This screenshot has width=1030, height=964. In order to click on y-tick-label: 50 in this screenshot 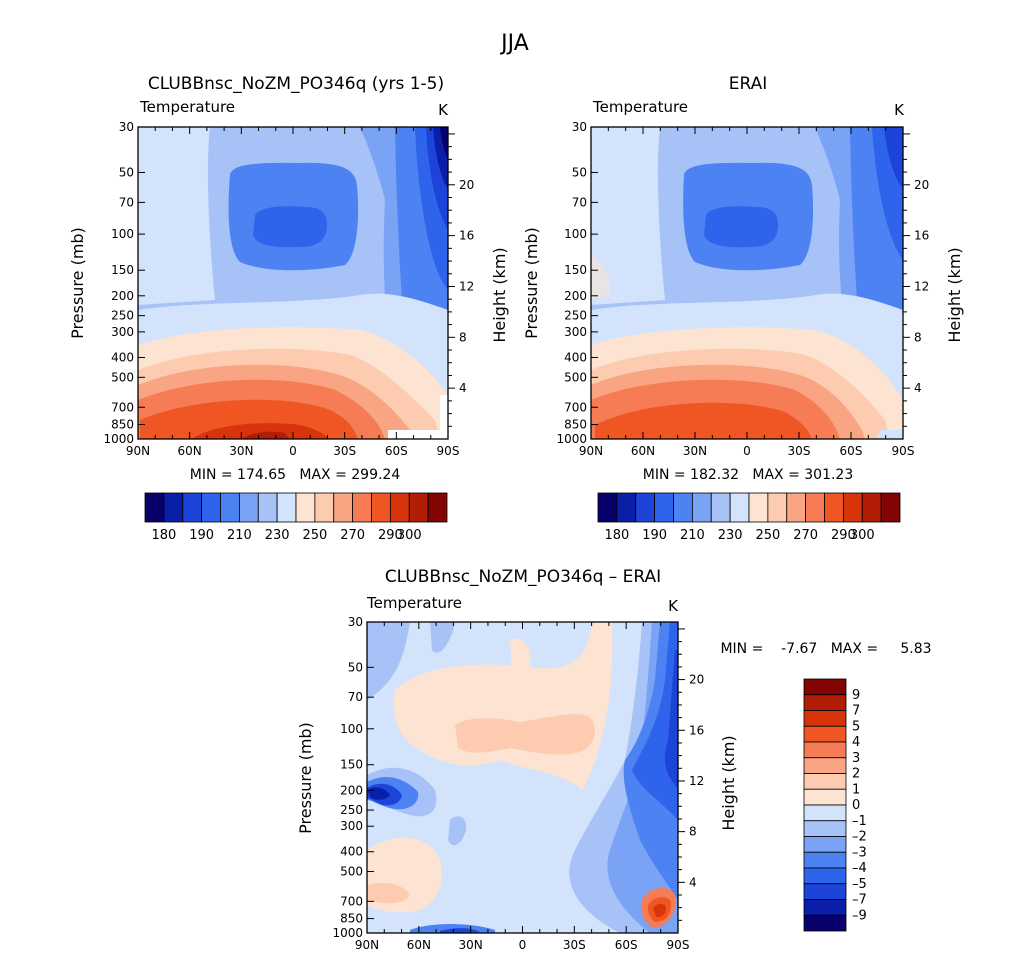, I will do `click(126, 172)`.